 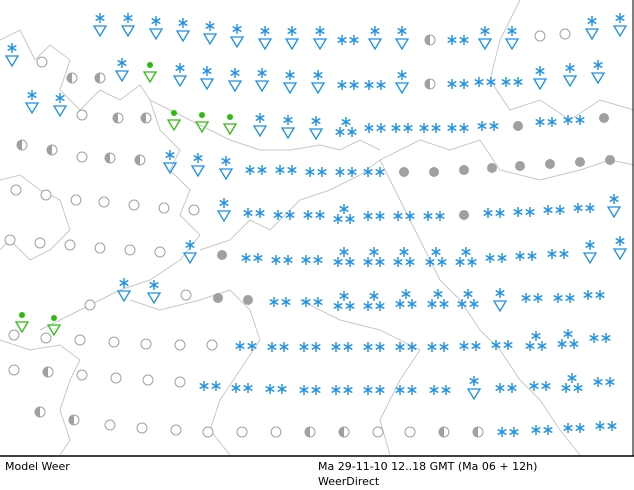 I want to click on source-label: WeerDirect, so click(x=349, y=481).